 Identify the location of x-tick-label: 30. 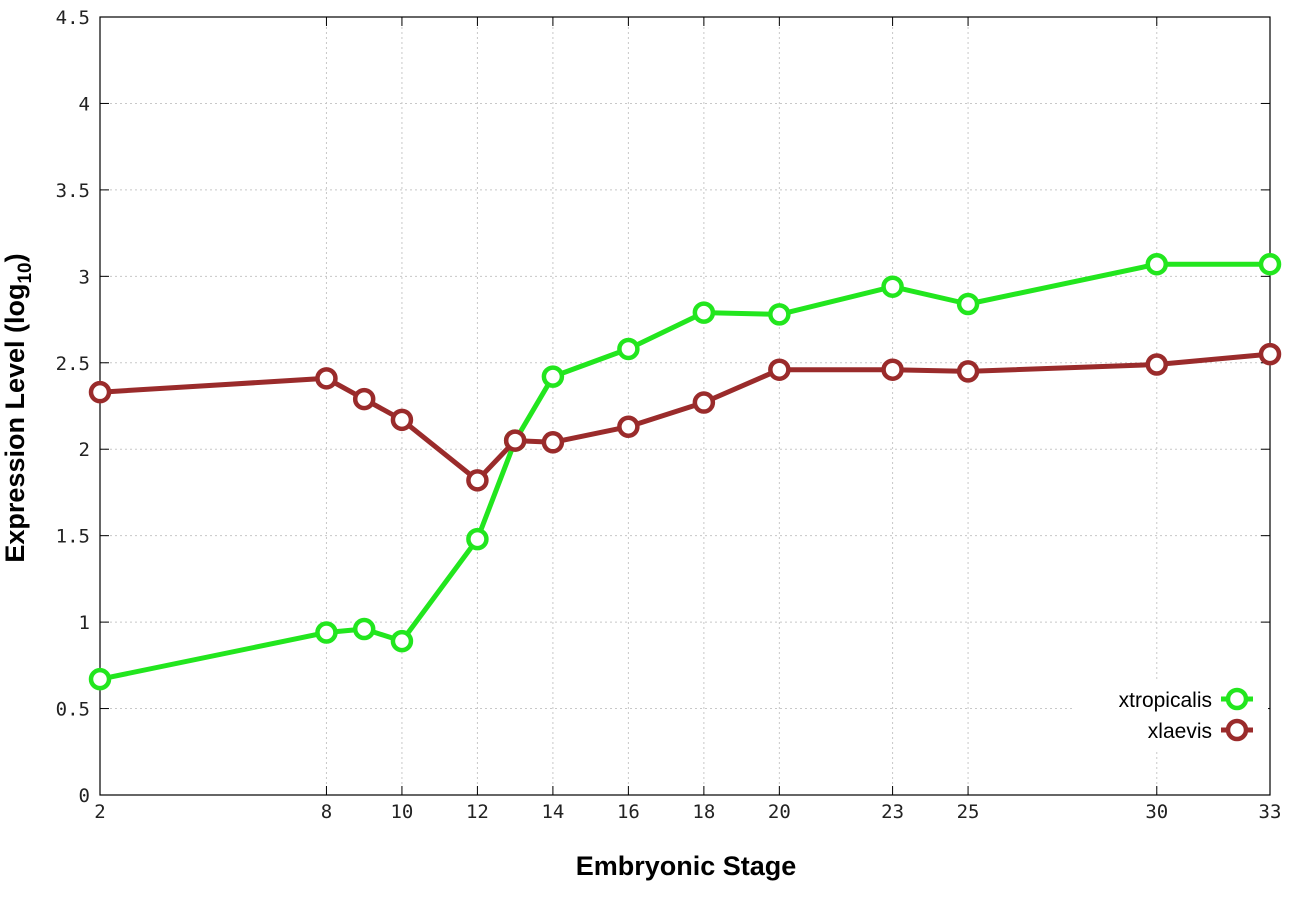
(1156, 812).